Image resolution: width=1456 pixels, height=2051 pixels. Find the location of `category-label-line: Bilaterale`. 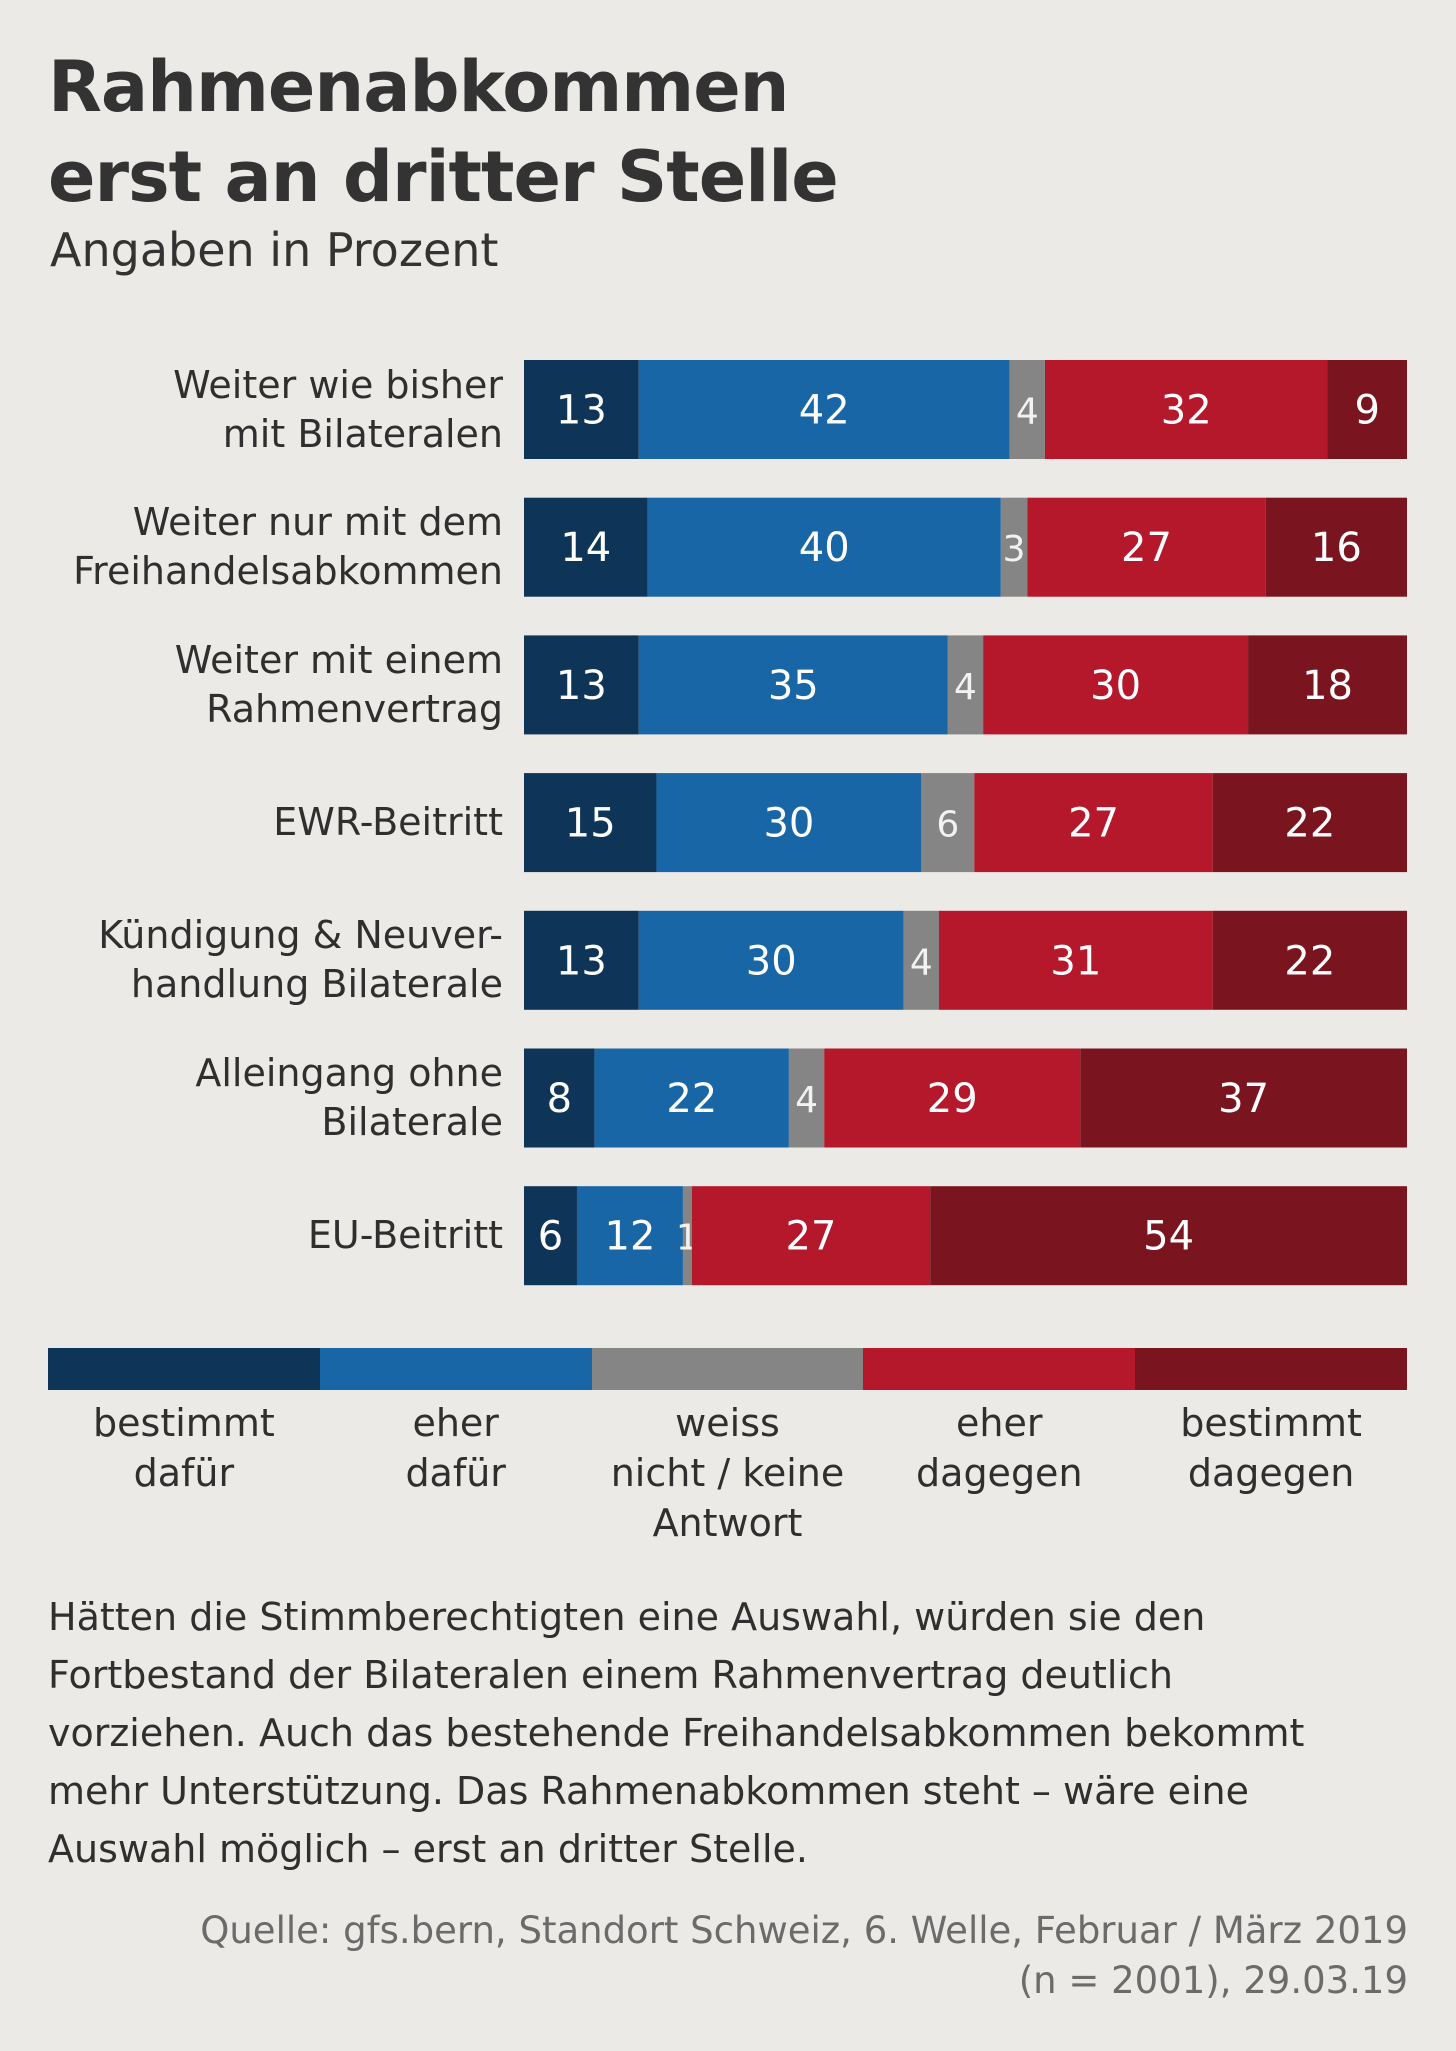

category-label-line: Bilaterale is located at coordinates (412, 1122).